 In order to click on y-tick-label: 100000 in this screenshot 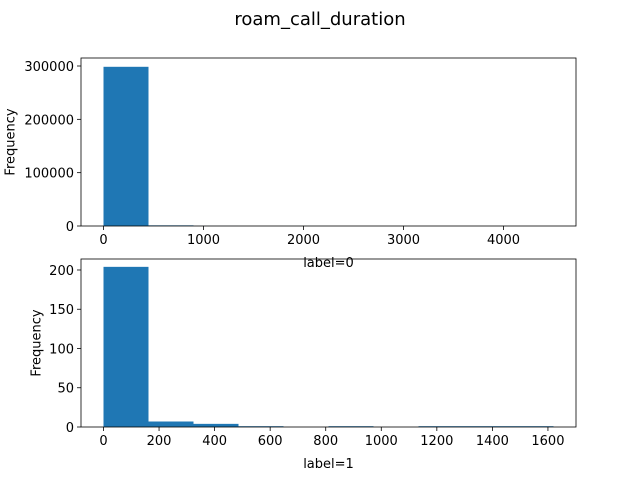, I will do `click(49, 174)`.